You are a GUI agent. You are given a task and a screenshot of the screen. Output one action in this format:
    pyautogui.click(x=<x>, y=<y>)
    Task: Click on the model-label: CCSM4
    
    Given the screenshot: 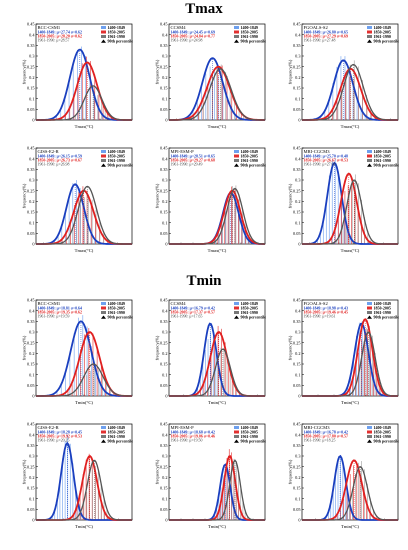 What is the action you would take?
    pyautogui.click(x=179, y=27)
    